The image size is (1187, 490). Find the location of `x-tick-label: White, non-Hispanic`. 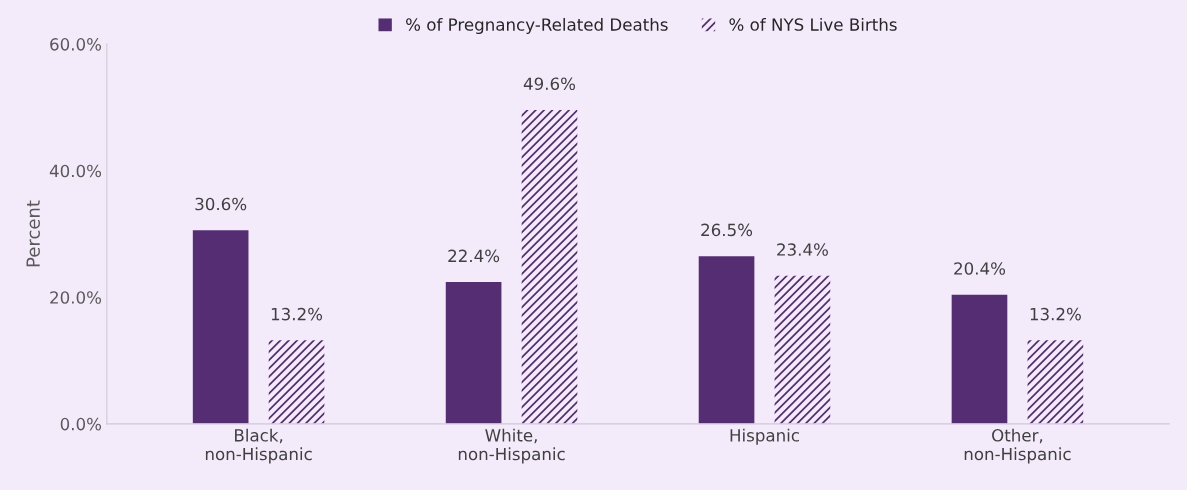

x-tick-label: White, non-Hispanic is located at coordinates (511, 446).